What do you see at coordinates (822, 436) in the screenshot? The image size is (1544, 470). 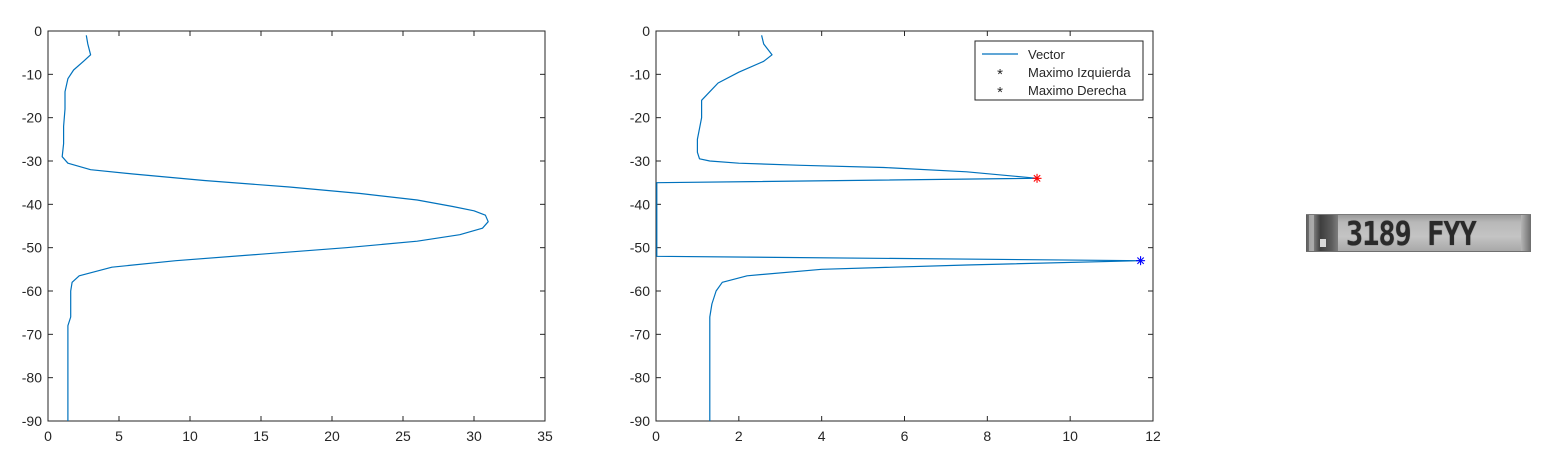 I see `x-tick-label: 4` at bounding box center [822, 436].